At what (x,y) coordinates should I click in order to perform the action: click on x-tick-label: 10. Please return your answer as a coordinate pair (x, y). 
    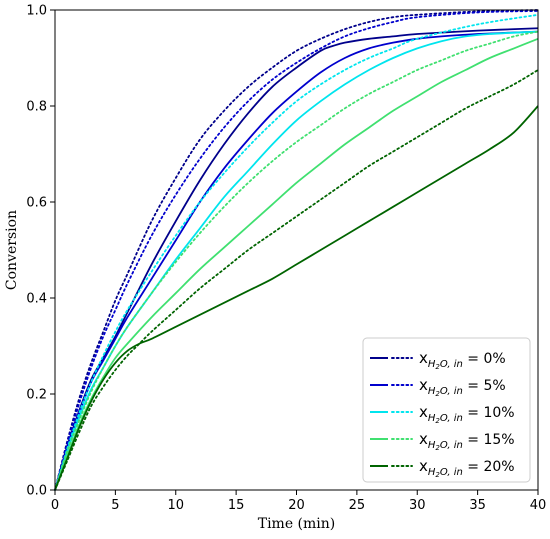
    Looking at the image, I should click on (175, 505).